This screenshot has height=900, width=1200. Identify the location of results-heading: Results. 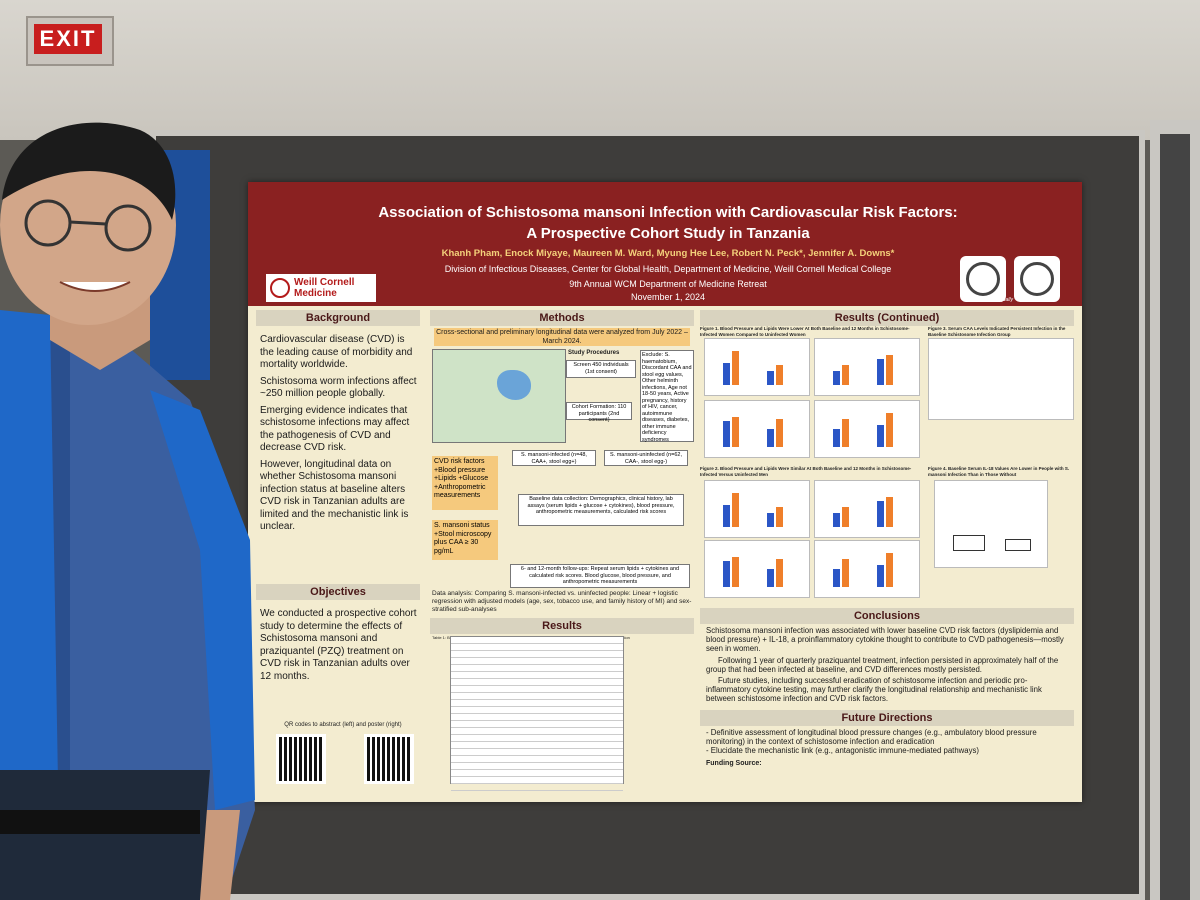
(562, 626).